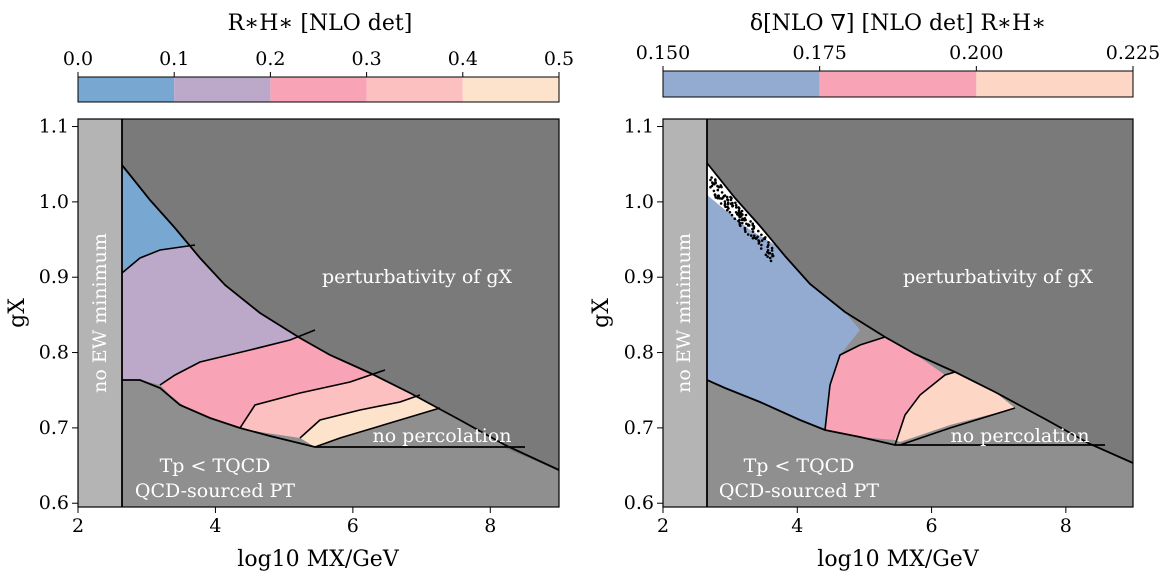  I want to click on right-region-bin1, so click(885, 388).